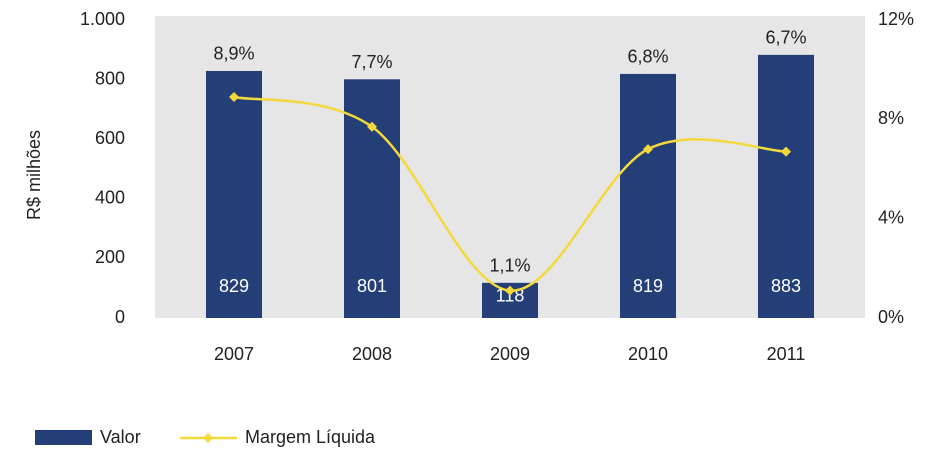 This screenshot has height=449, width=926. I want to click on y-tick-label: 400, so click(110, 198).